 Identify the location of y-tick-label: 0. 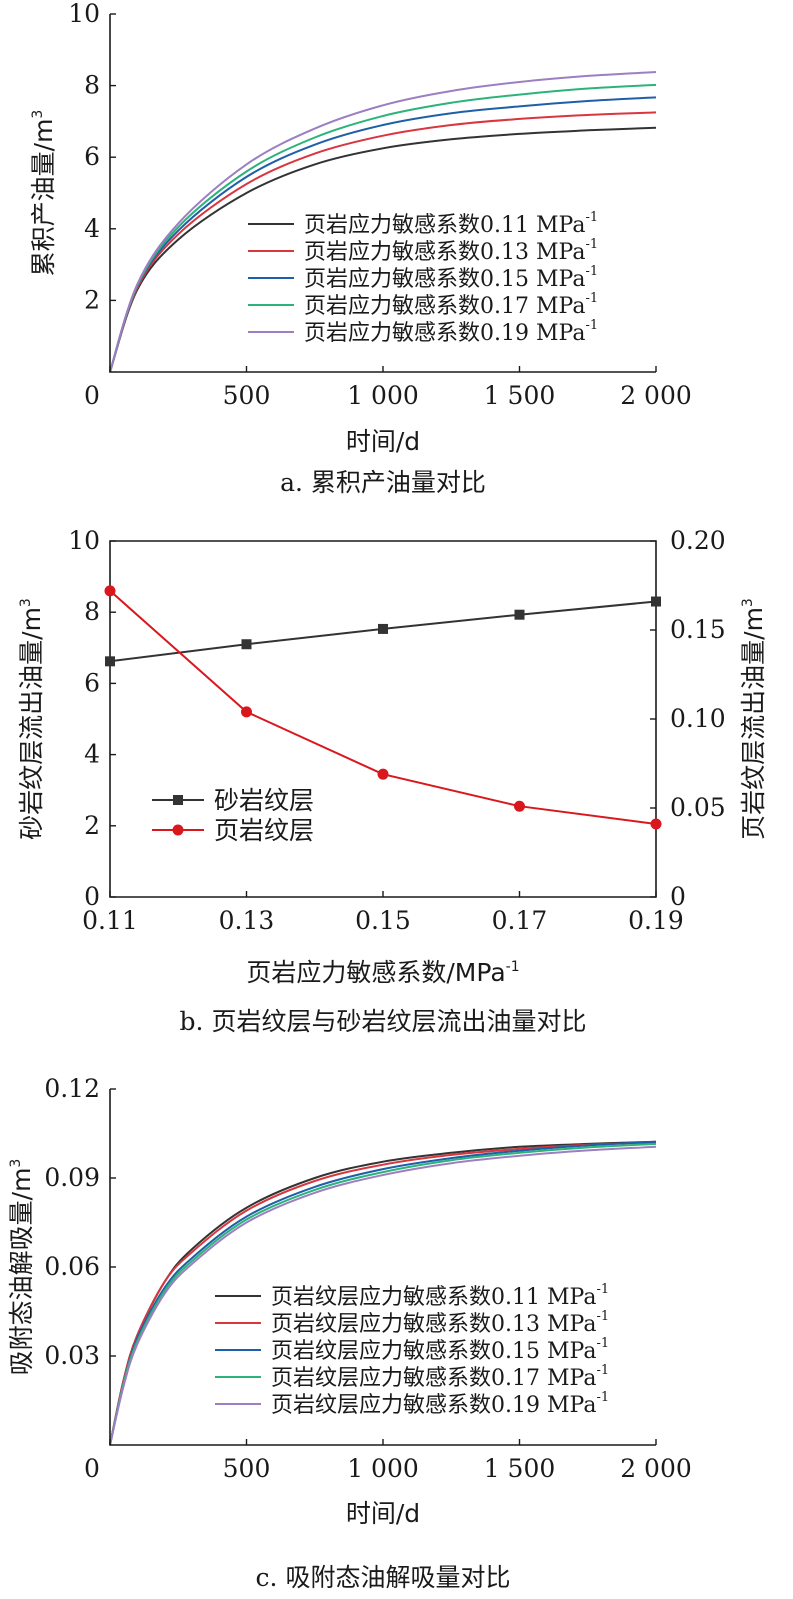
(92, 896).